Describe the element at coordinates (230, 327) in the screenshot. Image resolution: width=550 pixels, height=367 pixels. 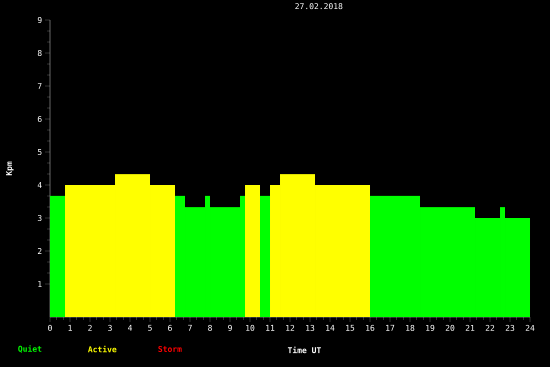
I see `x-tick-label: 9` at that location.